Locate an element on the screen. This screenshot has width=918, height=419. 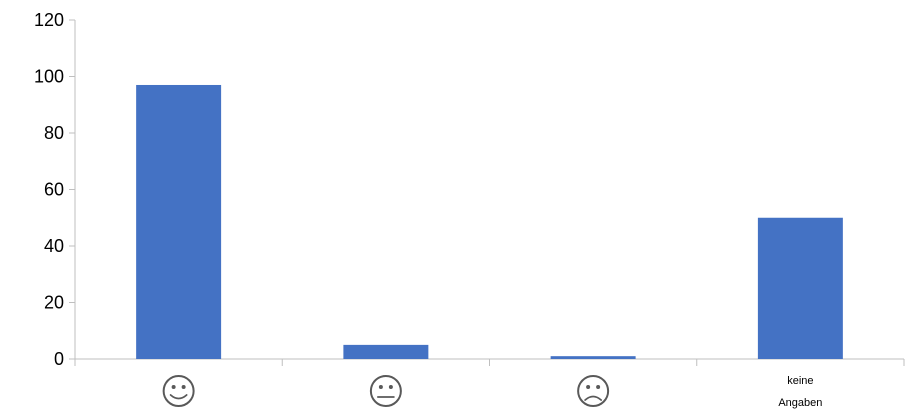
y-tick-label: 100 is located at coordinates (49, 77).